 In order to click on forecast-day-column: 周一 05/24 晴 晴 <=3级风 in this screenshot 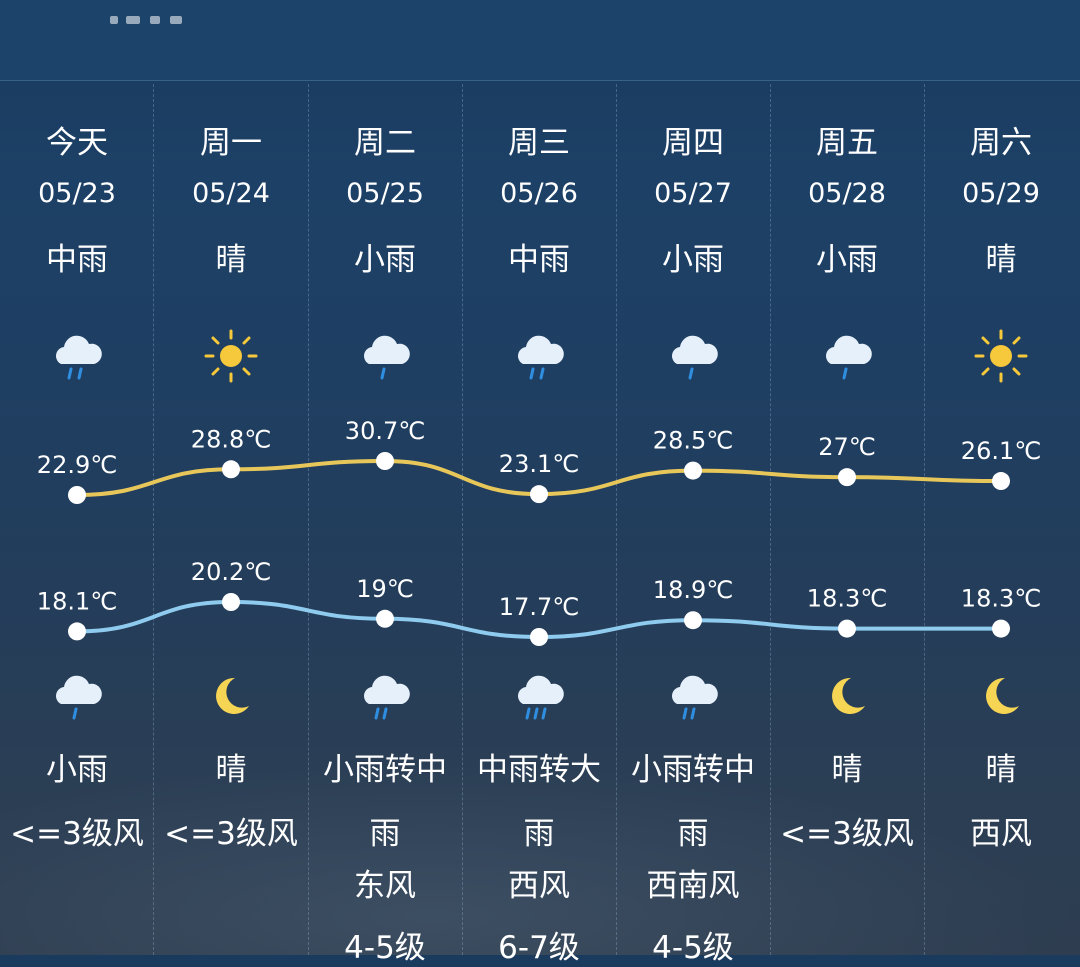, I will do `click(231, 477)`.